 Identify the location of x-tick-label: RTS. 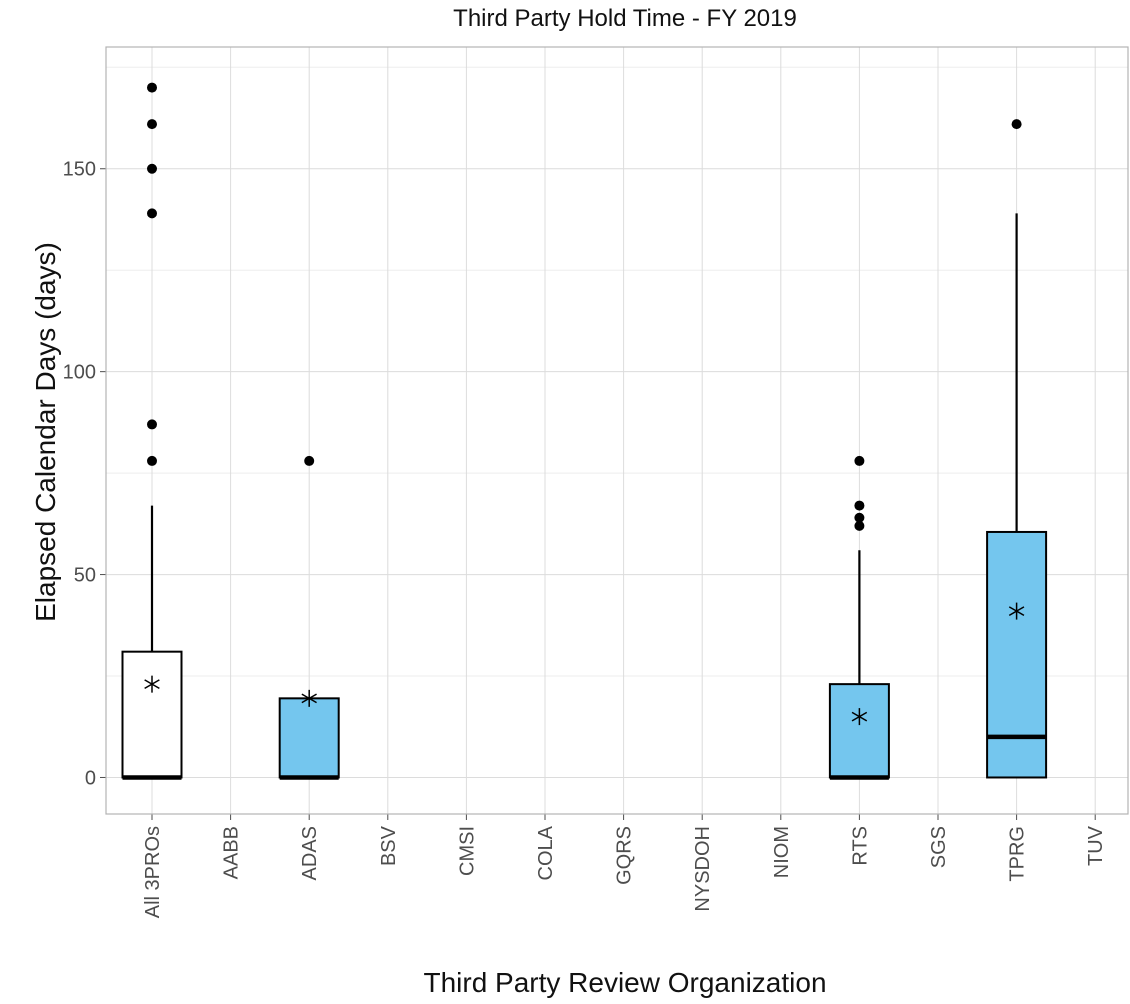
(860, 846).